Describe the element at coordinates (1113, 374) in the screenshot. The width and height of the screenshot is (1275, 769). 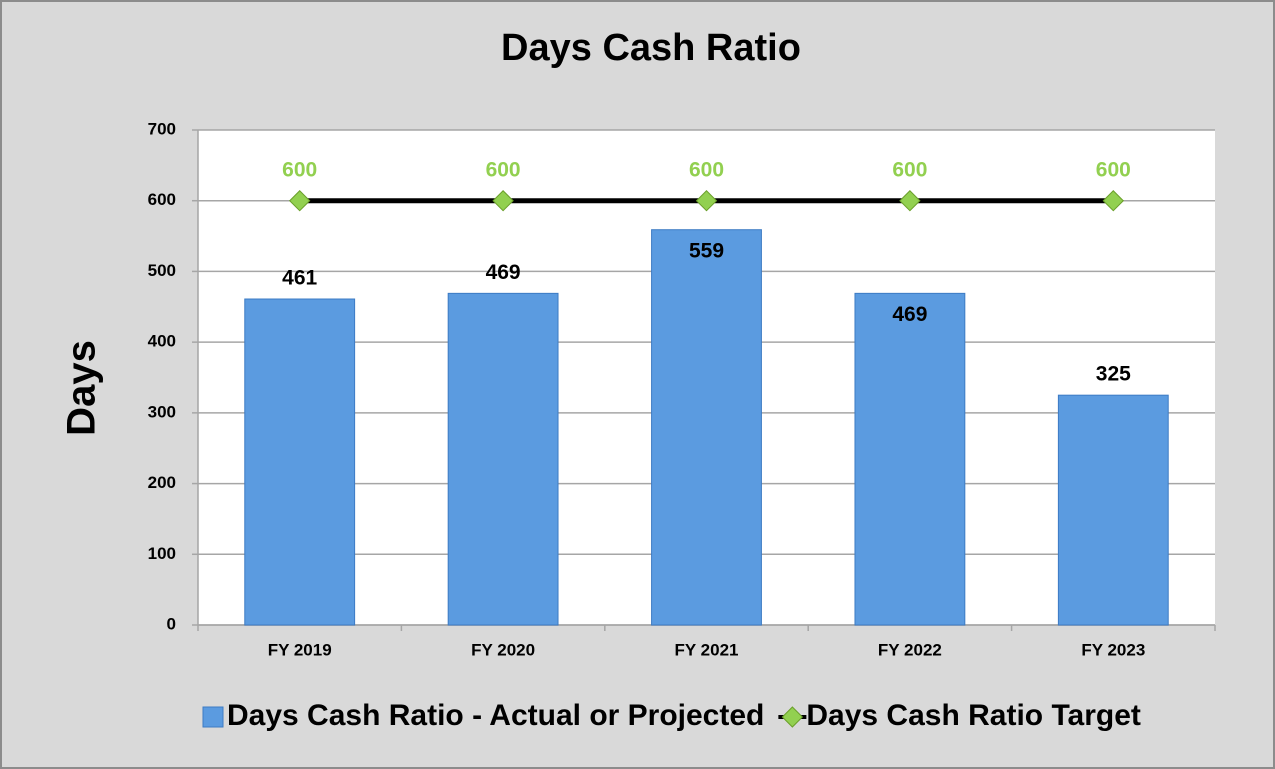
I see `data-label: 325` at that location.